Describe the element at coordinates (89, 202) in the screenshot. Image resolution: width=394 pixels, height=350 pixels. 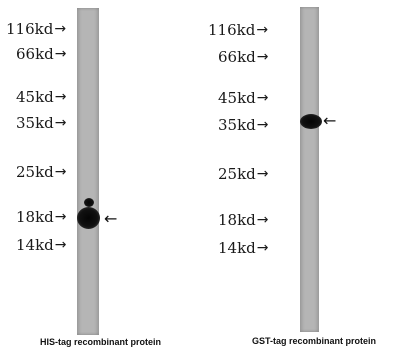
I see `left-band-faint` at that location.